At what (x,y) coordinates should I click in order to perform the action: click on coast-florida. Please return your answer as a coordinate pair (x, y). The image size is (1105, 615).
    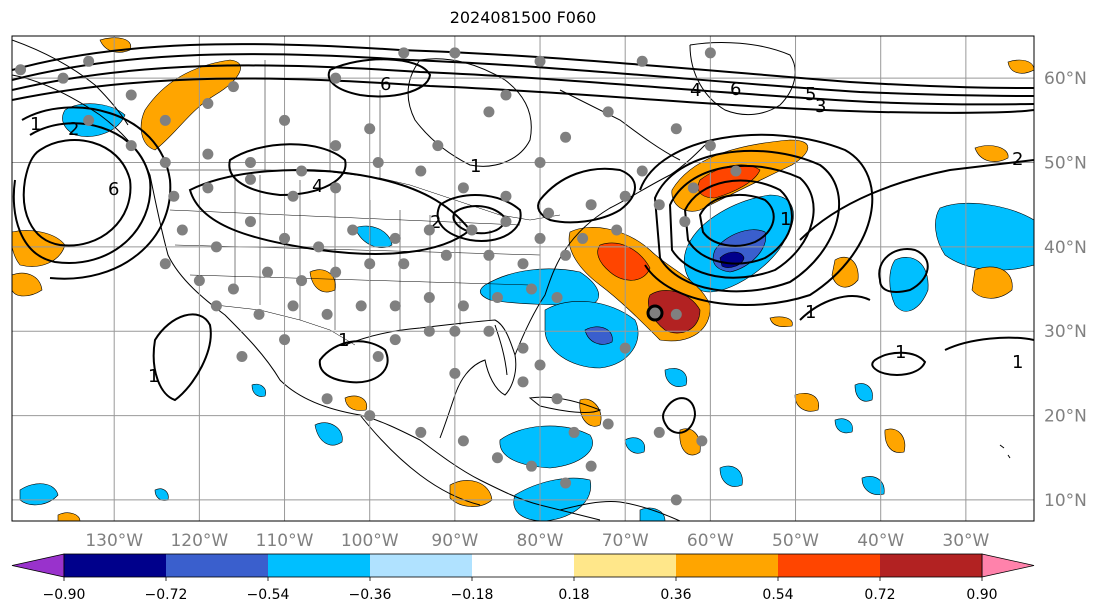
    Looking at the image, I should click on (501, 350).